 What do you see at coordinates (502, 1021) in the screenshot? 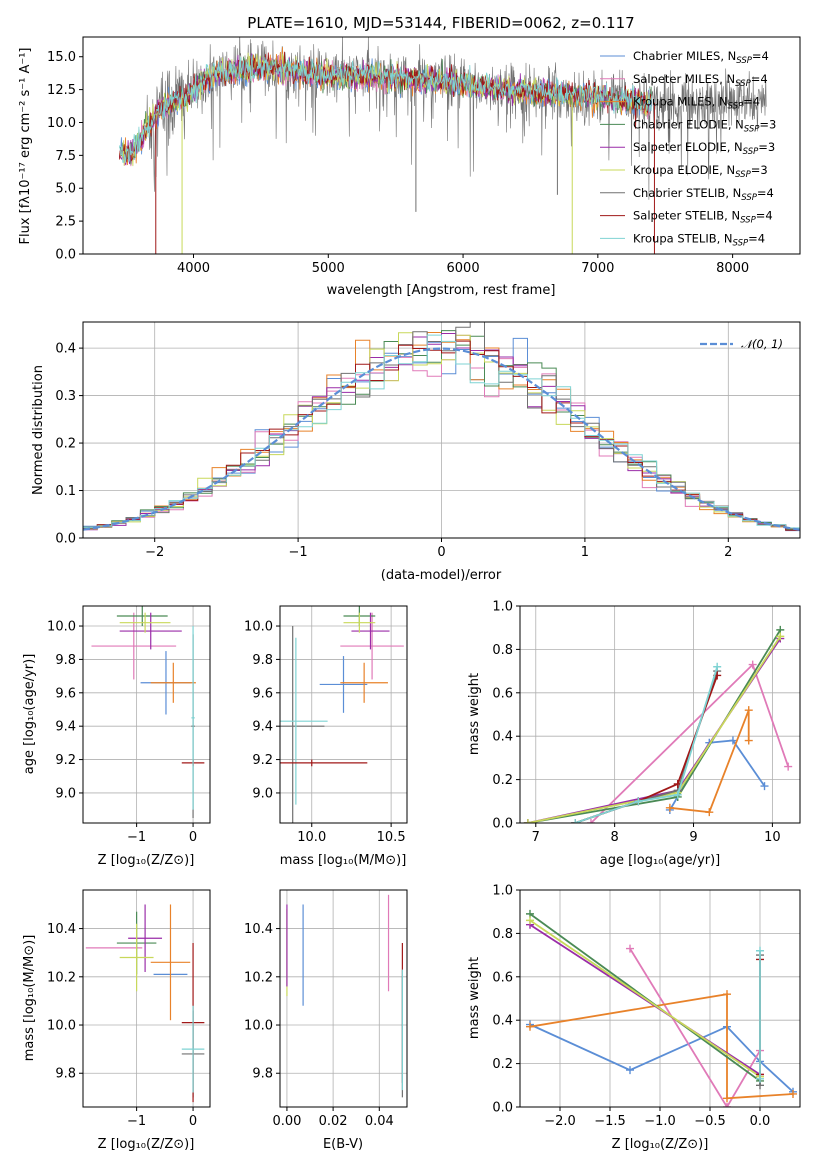
I see `y-tick-label: 0.4` at bounding box center [502, 1021].